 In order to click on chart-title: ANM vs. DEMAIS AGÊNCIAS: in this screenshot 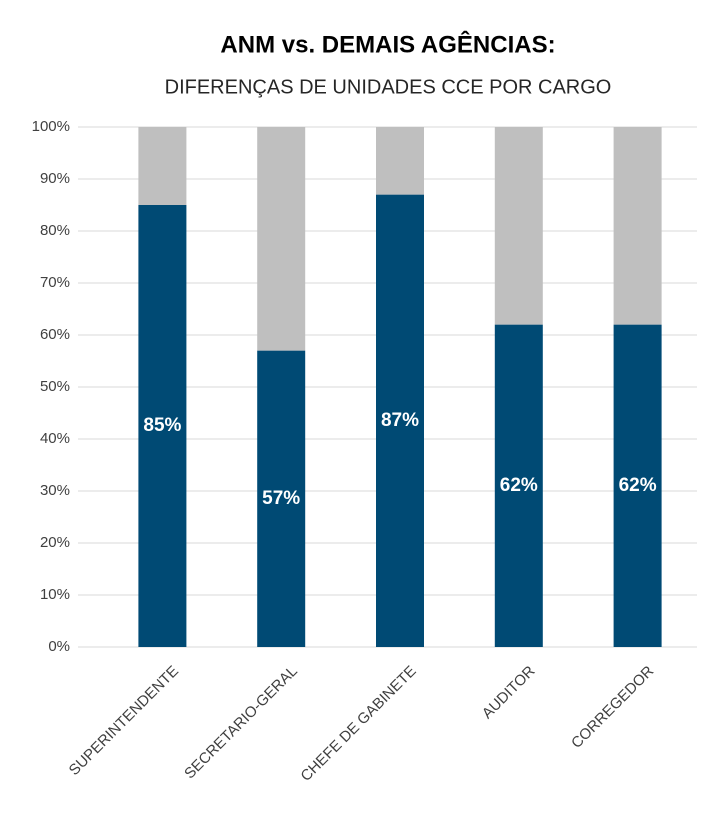, I will do `click(387, 44)`.